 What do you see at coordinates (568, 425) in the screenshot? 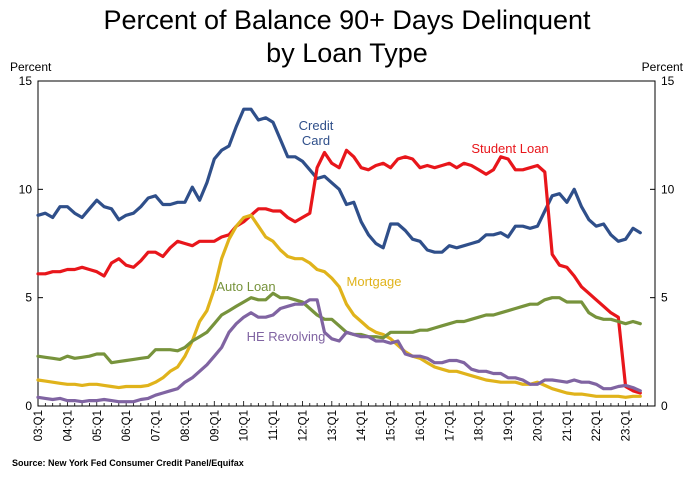
I see `x-tick-label: 21:Q1` at bounding box center [568, 425].